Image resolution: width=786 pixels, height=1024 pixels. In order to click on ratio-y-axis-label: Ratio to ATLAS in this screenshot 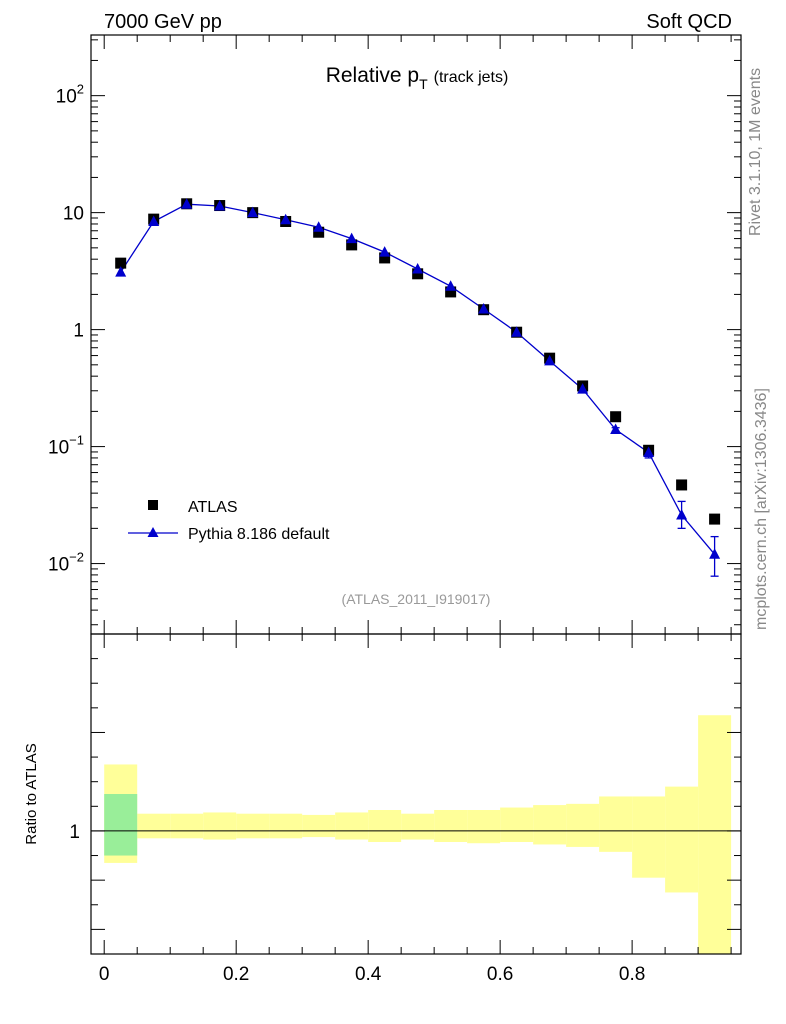, I will do `click(31, 793)`.